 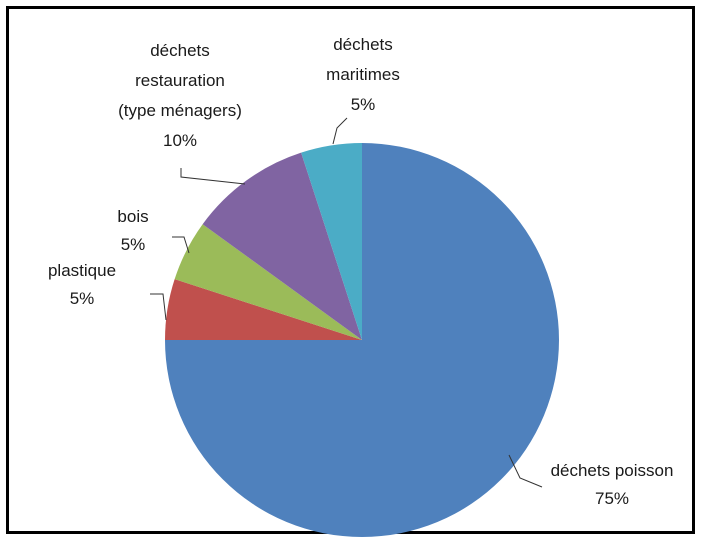 What do you see at coordinates (82, 298) in the screenshot?
I see `slice-label-1-line-1: 5%` at bounding box center [82, 298].